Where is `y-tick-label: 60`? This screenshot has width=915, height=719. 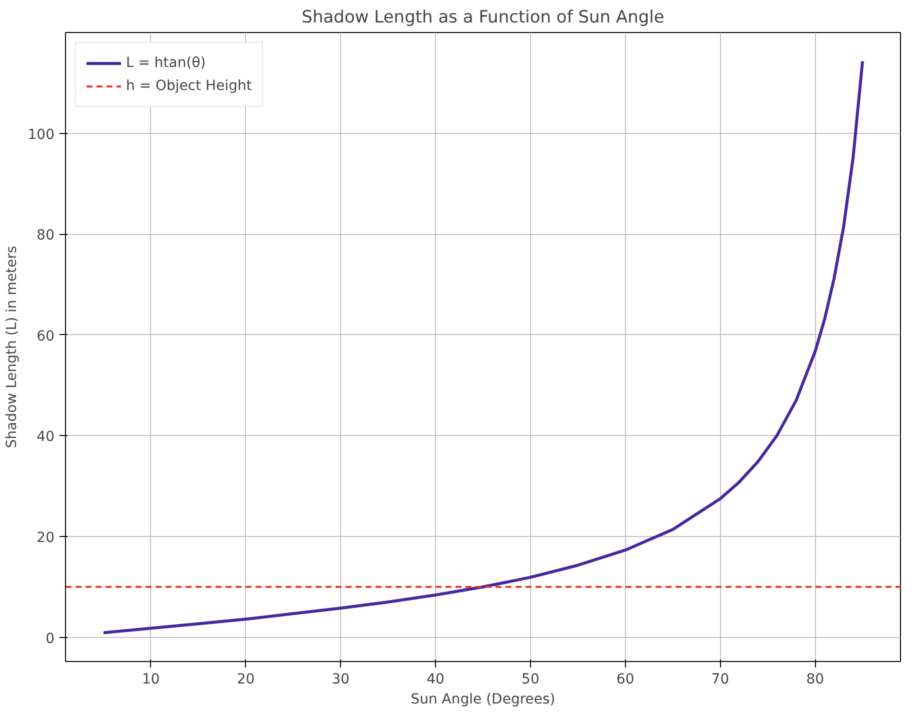 y-tick-label: 60 is located at coordinates (45, 336).